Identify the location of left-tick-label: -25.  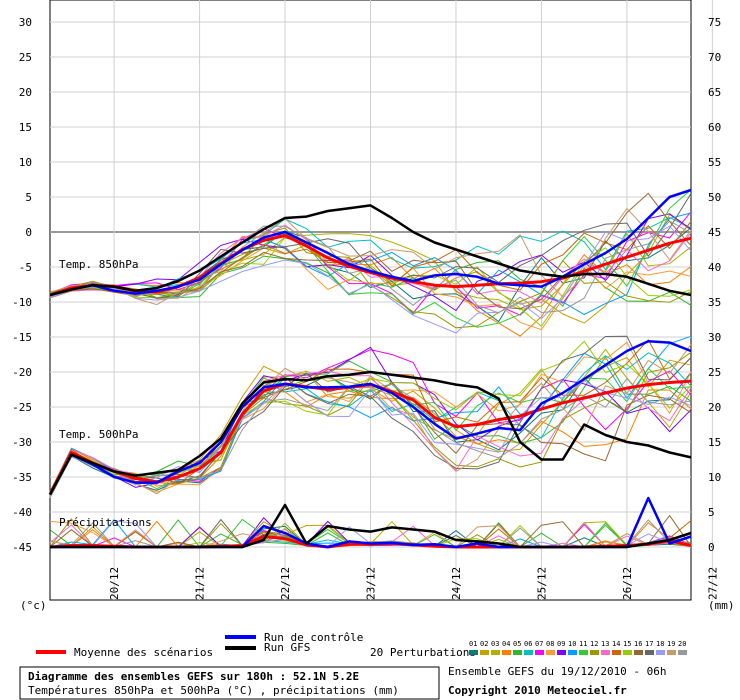
(22, 407).